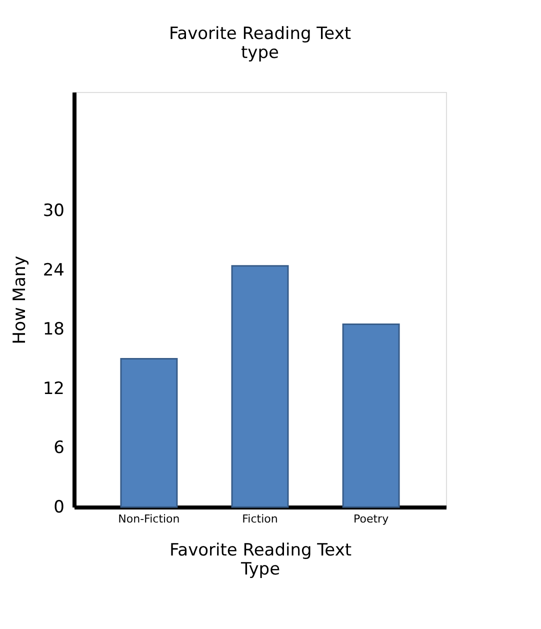  I want to click on x-tick-label: Fiction, so click(260, 519).